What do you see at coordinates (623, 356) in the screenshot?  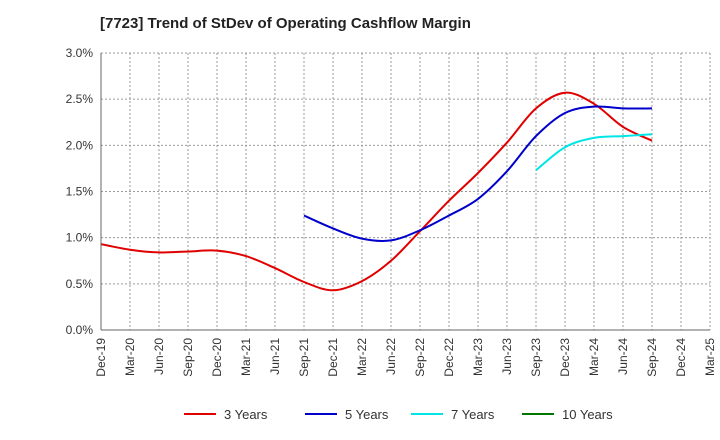 I see `x-tick-label: Jun-24` at bounding box center [623, 356].